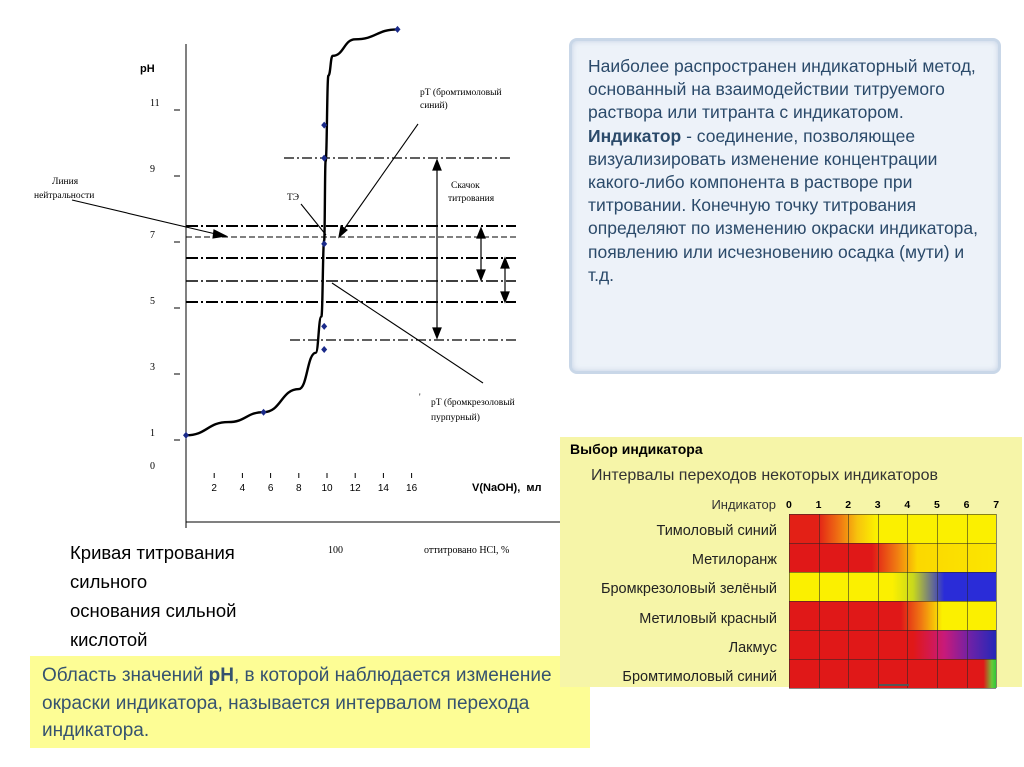  I want to click on ph-scale-tick: 6, so click(966, 505).